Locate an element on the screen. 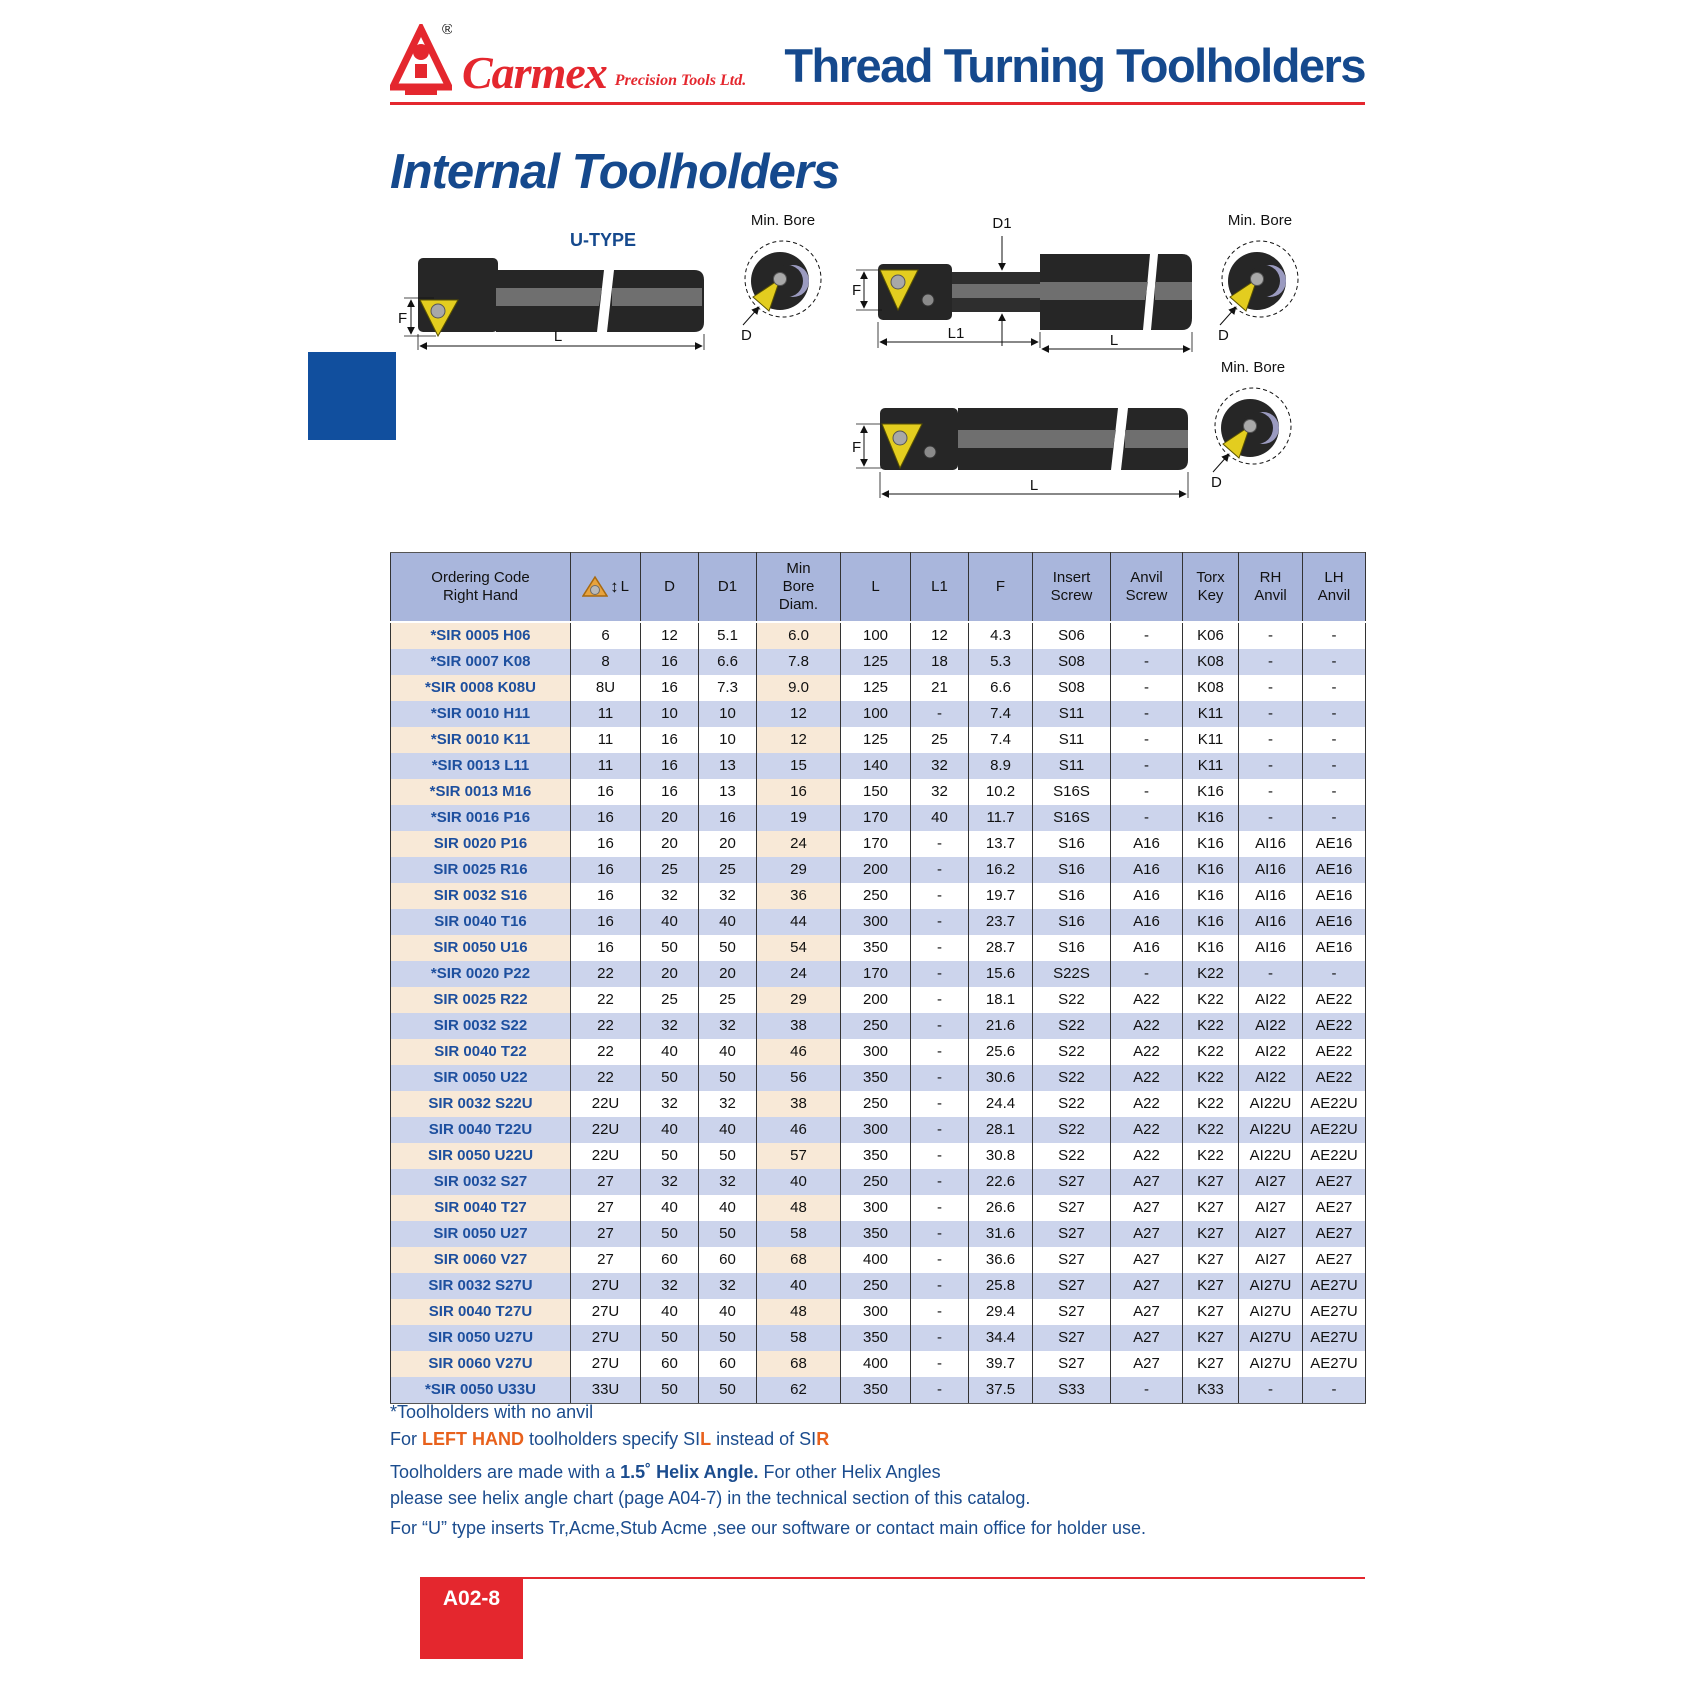 The height and width of the screenshot is (1696, 1696). col-l: L is located at coordinates (875, 587).